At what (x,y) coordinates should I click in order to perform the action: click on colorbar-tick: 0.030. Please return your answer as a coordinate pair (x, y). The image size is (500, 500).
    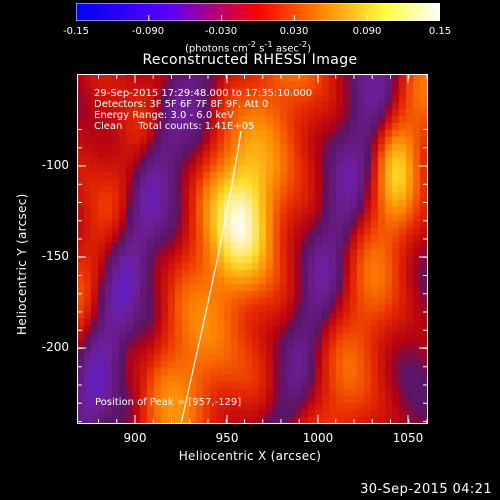
    Looking at the image, I should click on (294, 31).